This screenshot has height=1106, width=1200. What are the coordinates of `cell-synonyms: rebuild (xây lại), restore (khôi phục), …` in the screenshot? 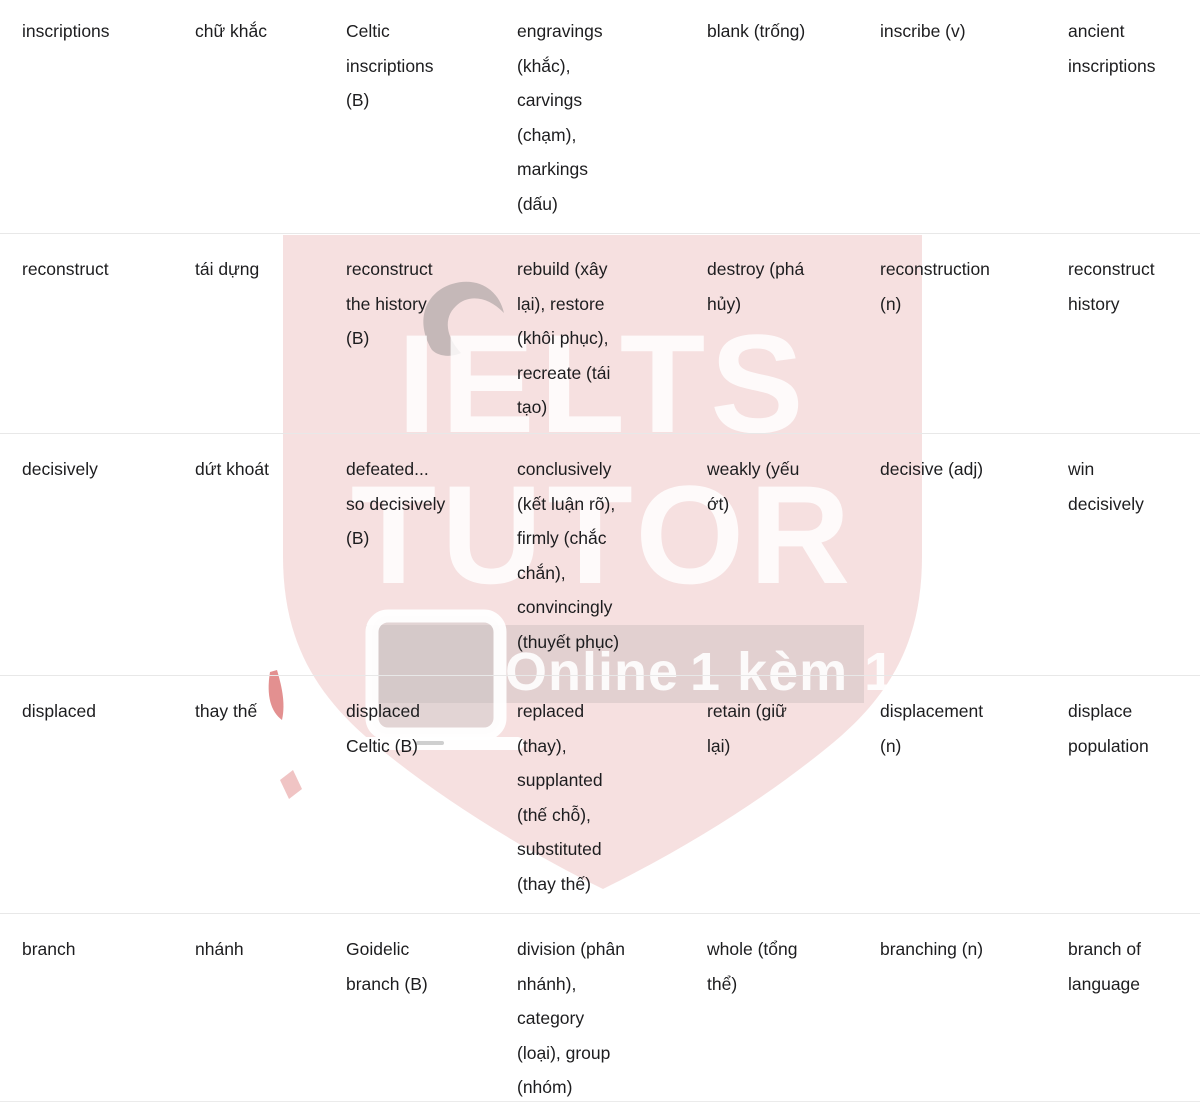 It's located at (564, 338).